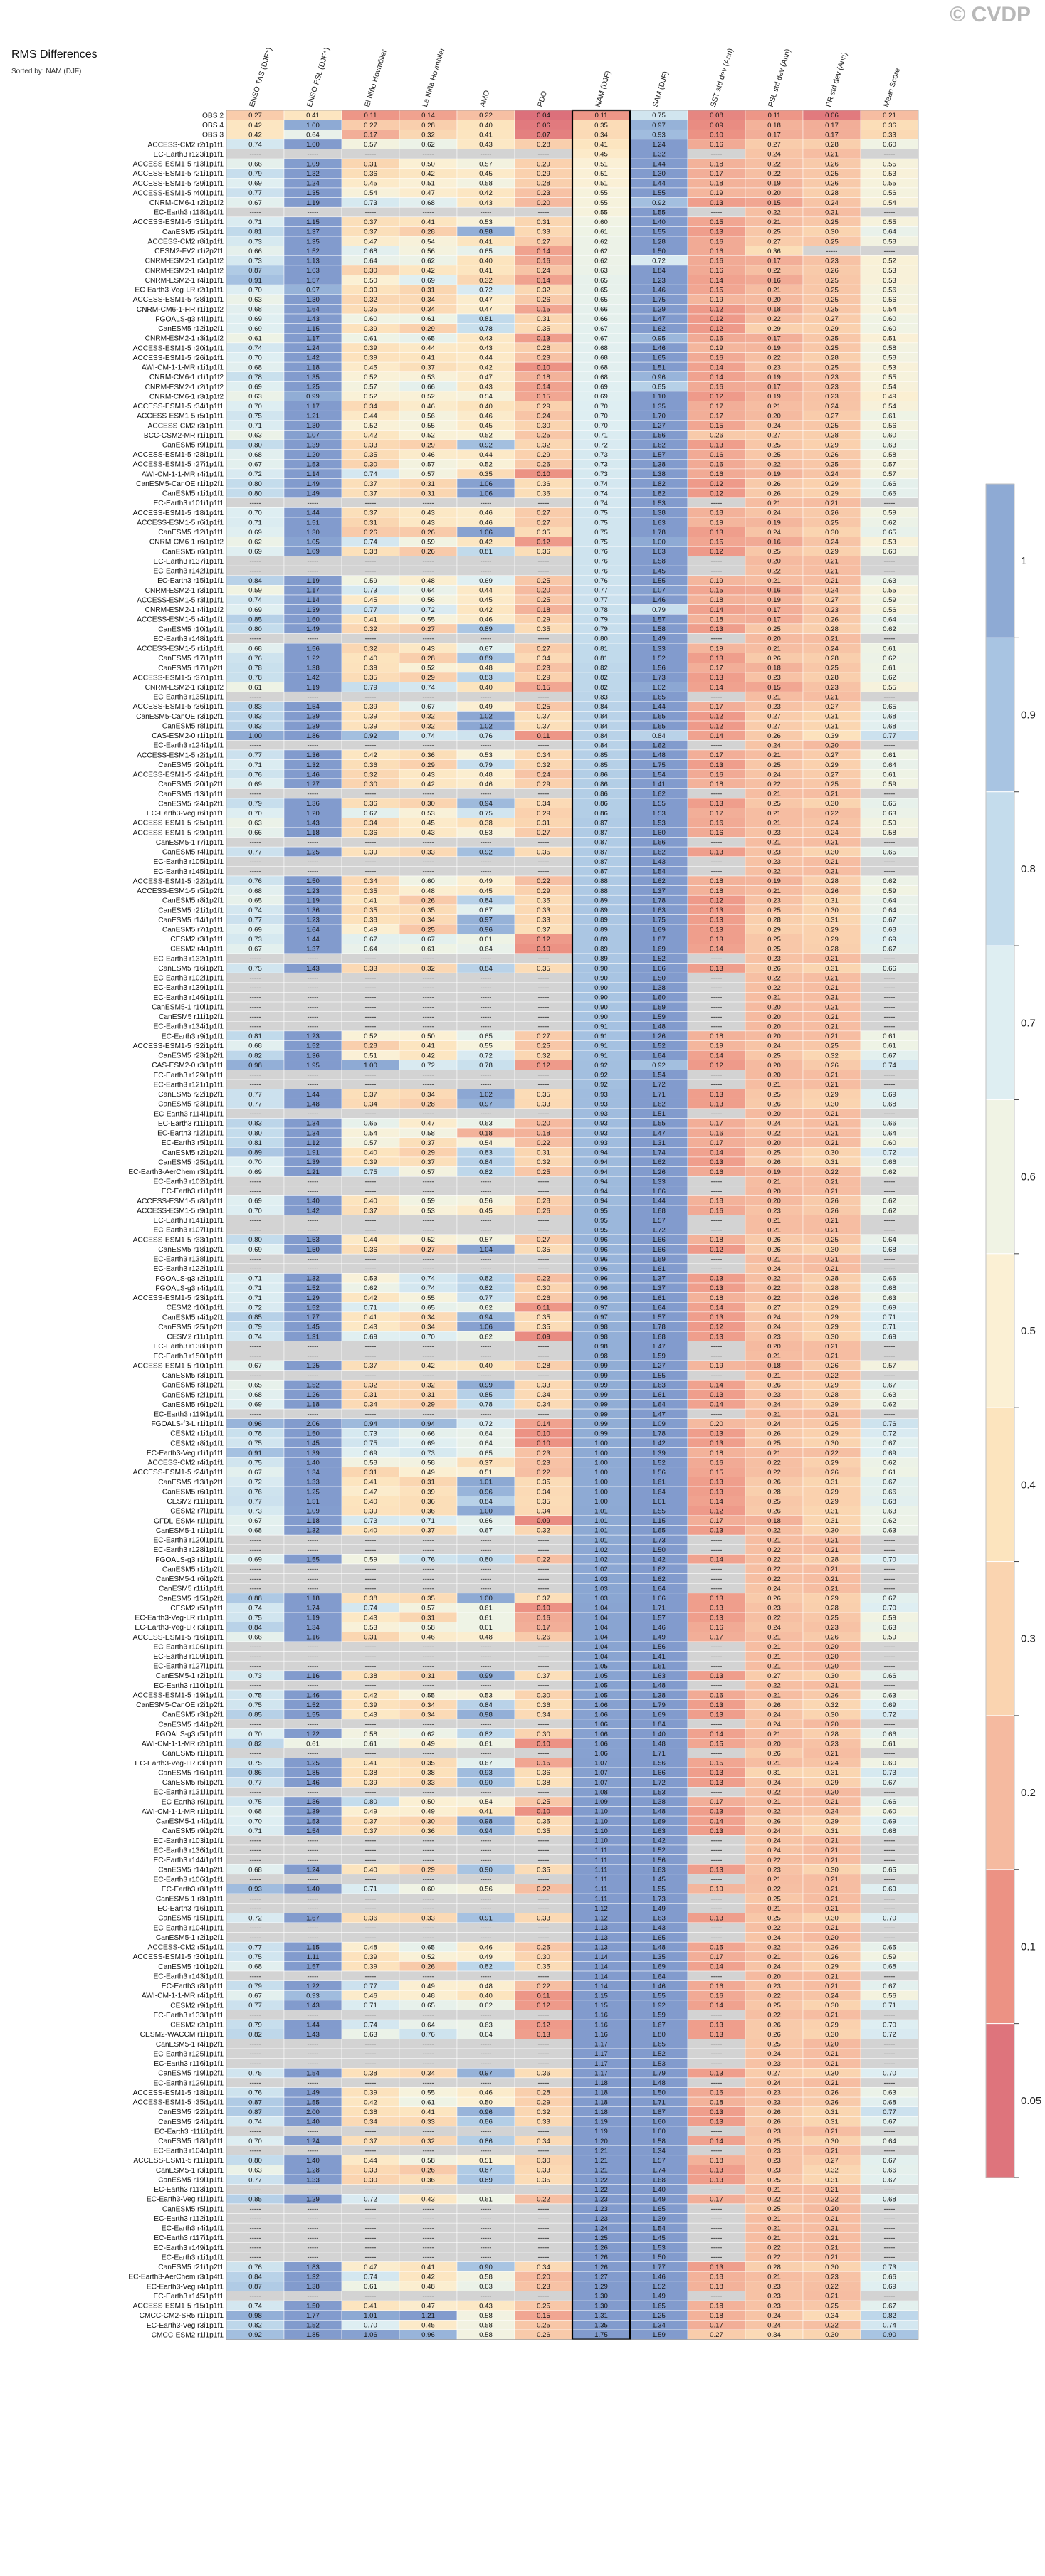 Image resolution: width=1045 pixels, height=2576 pixels. I want to click on cell-value: 0.50, so click(370, 281).